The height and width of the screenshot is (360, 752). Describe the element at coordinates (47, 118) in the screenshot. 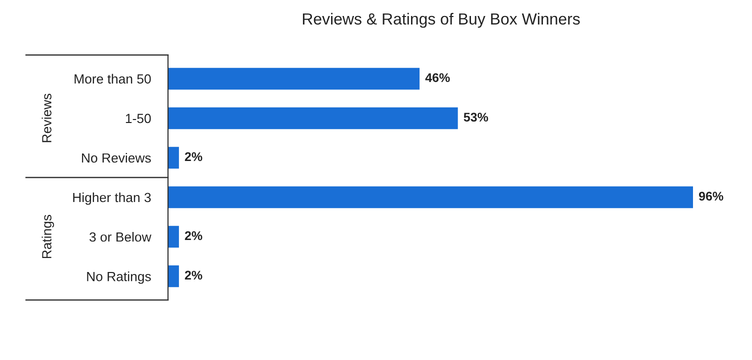

I see `text: Reviews` at that location.